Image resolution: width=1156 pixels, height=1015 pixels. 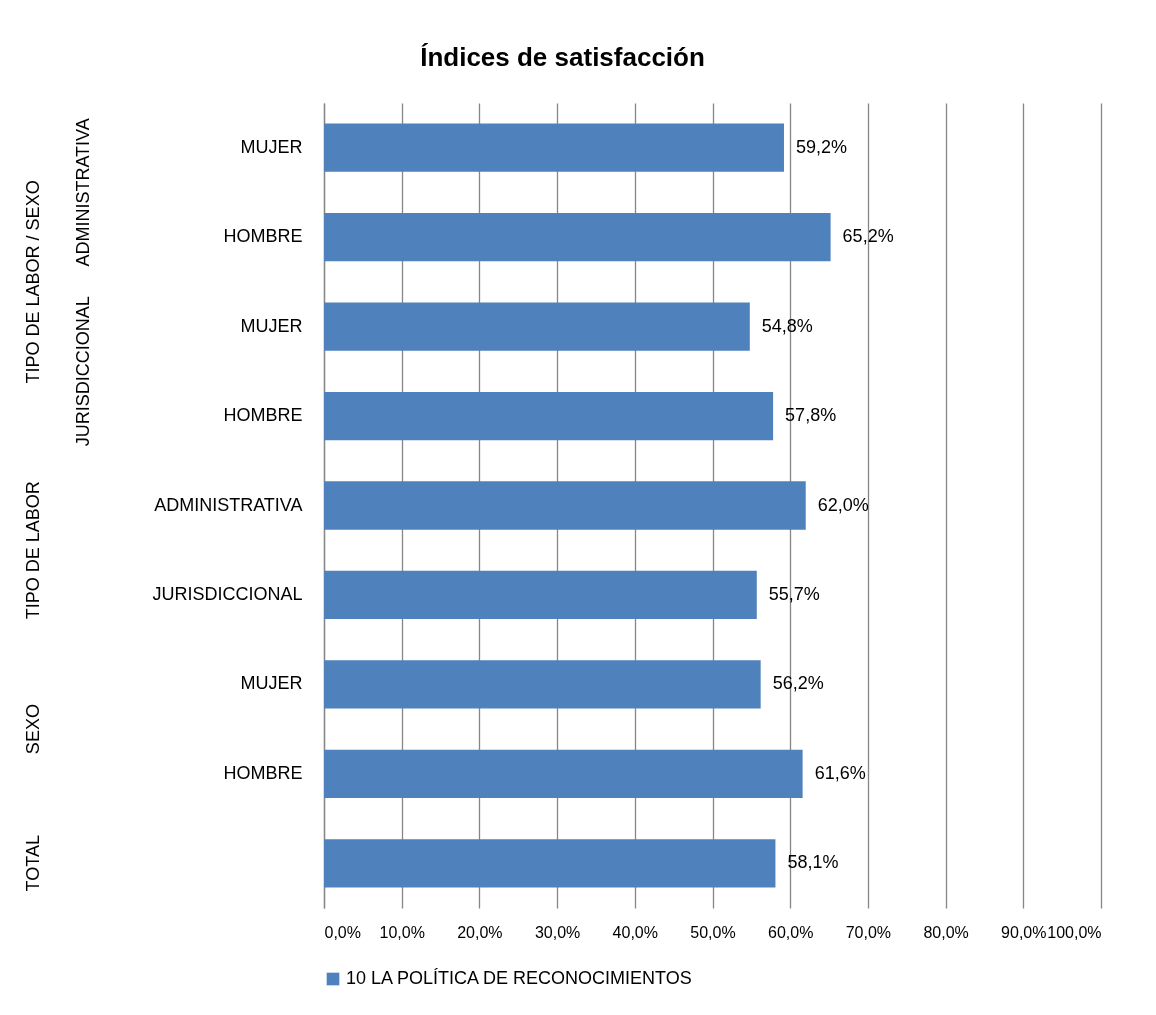 What do you see at coordinates (562, 57) in the screenshot?
I see `chart-title: Índices de satisfacción` at bounding box center [562, 57].